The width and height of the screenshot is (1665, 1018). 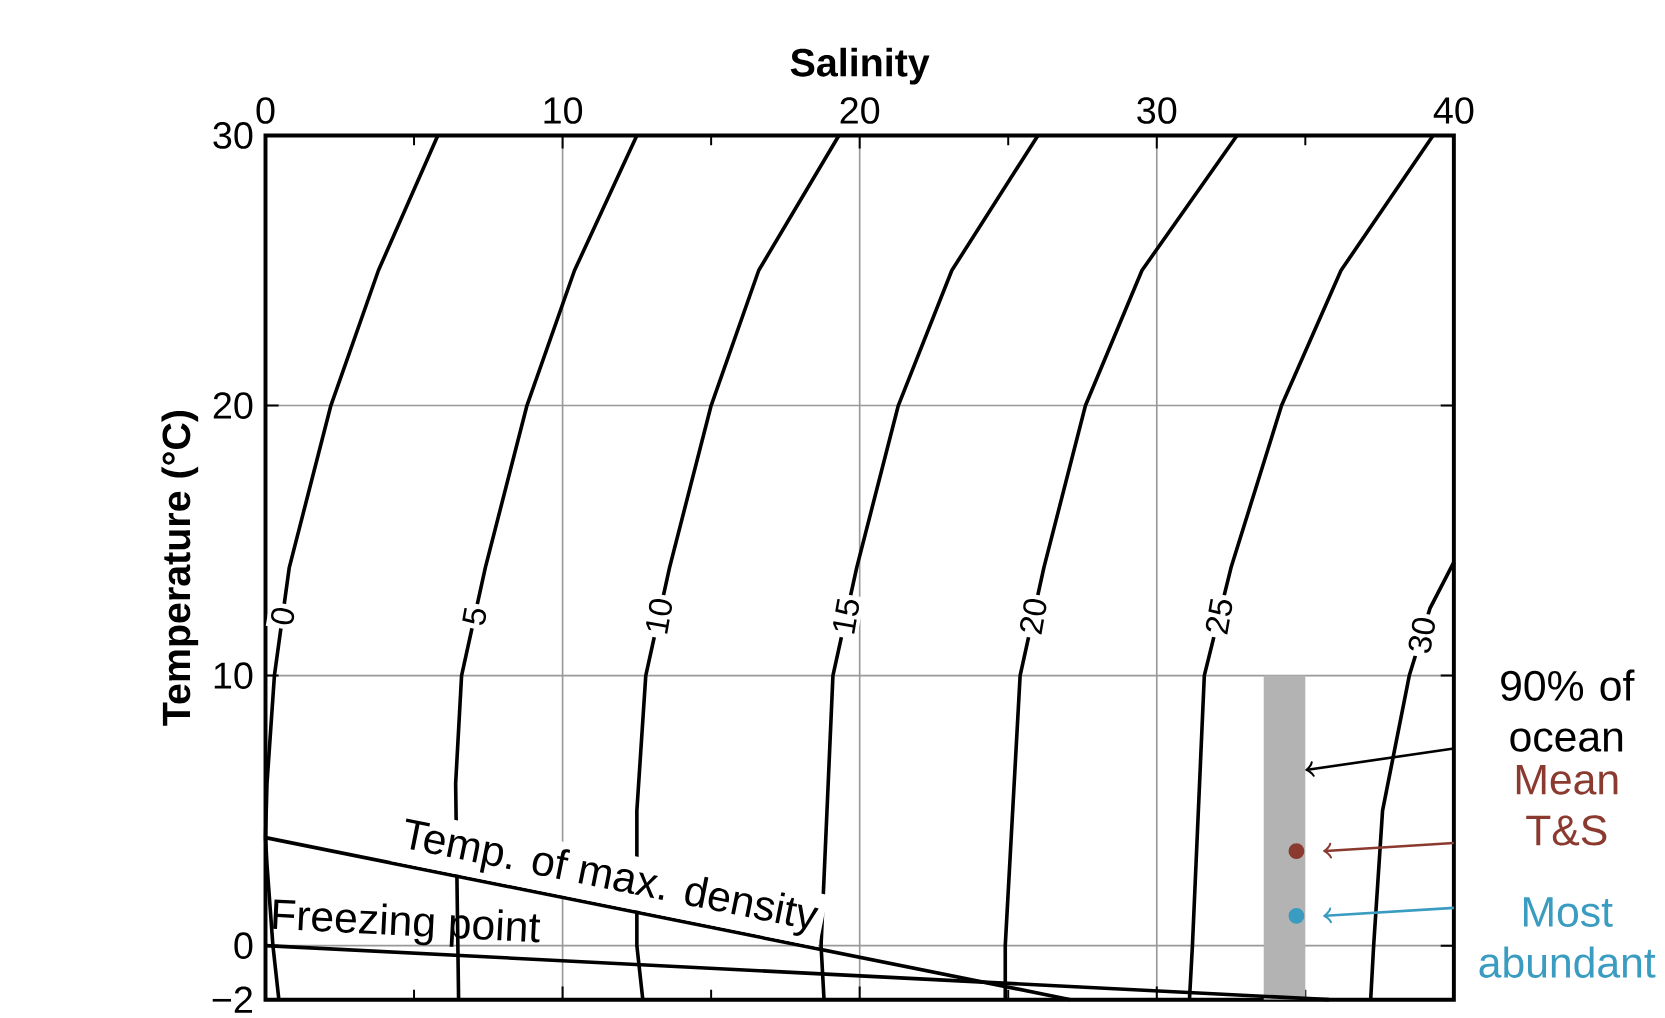 I want to click on text: 15, so click(x=846, y=616).